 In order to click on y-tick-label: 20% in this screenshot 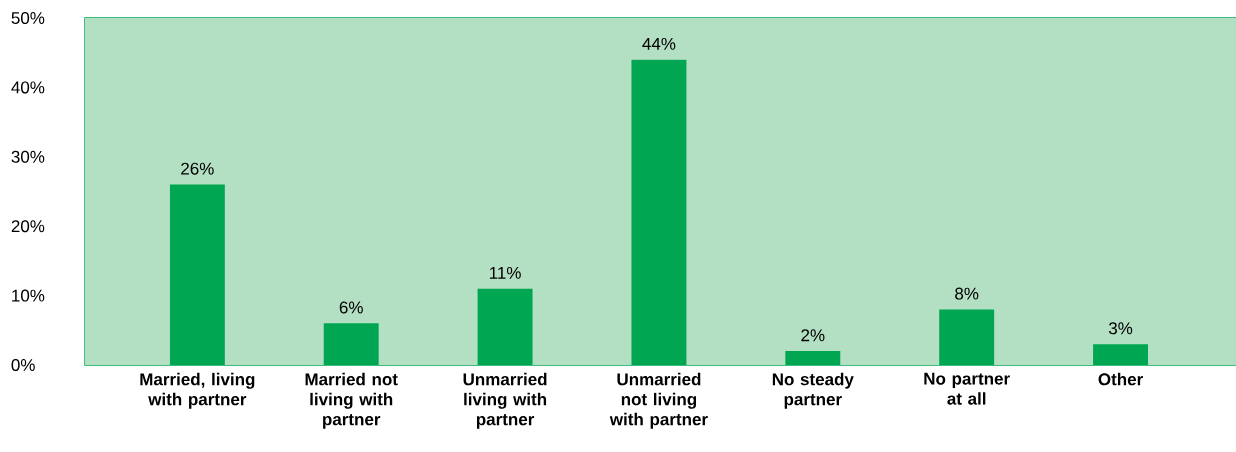, I will do `click(28, 226)`.